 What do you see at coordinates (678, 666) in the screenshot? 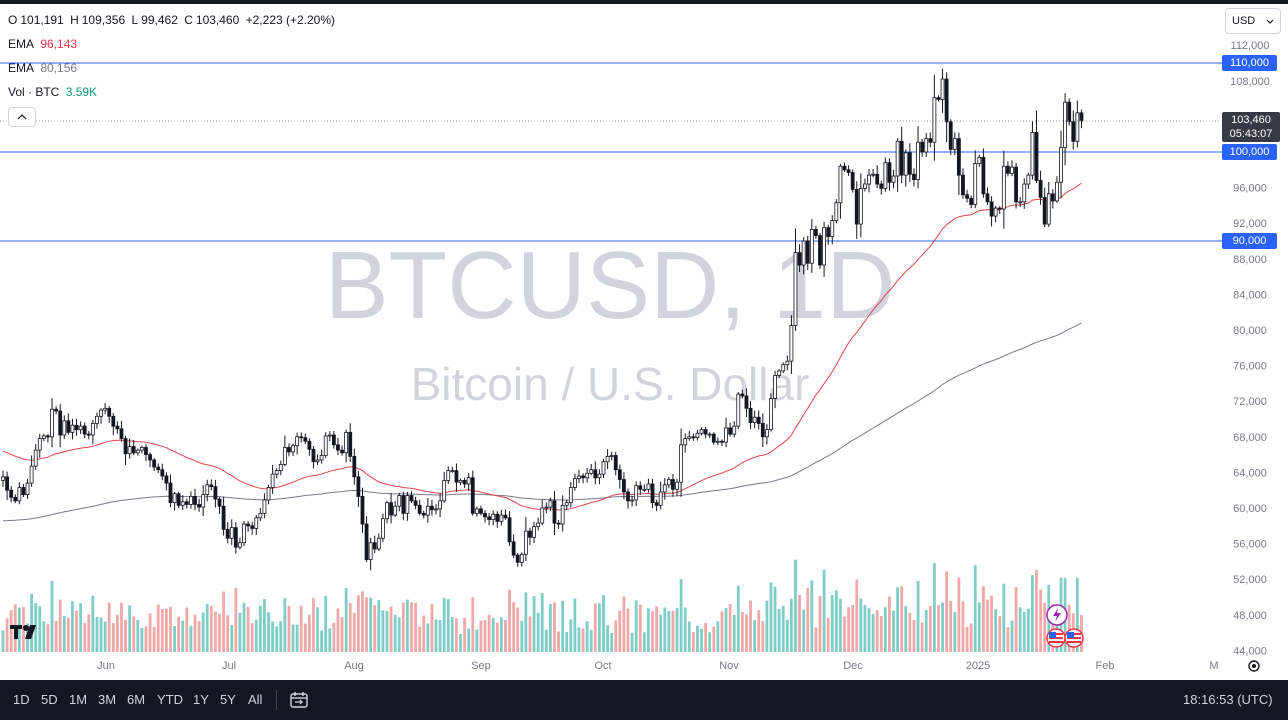
I see `time-axis: Jun Jul Aug Sep Oct Nov Dec 2025 Feb M` at bounding box center [678, 666].